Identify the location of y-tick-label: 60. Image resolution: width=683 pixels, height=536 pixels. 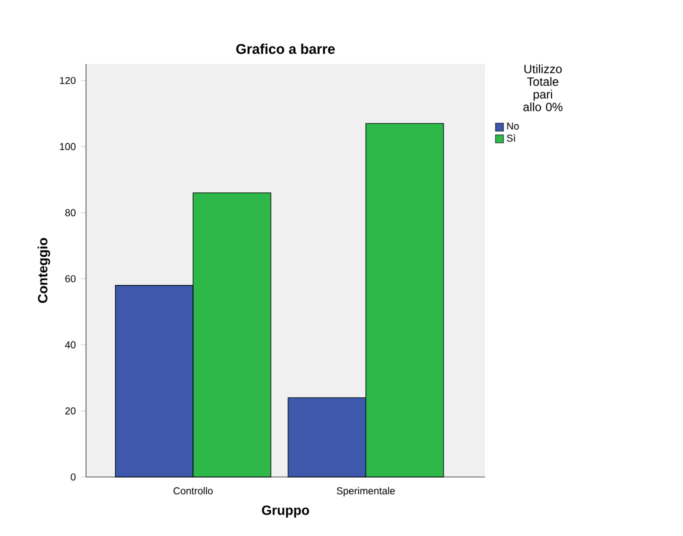
(70, 278).